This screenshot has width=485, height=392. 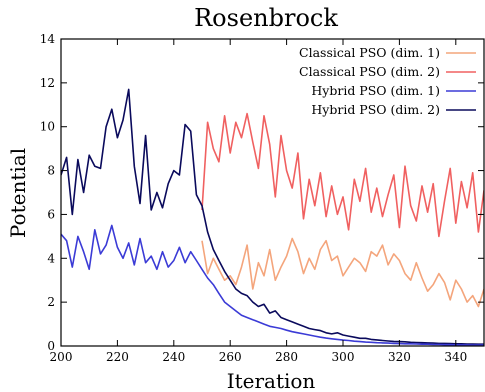 What do you see at coordinates (369, 71) in the screenshot?
I see `legend-label: Classical PSO (dim. 2)` at bounding box center [369, 71].